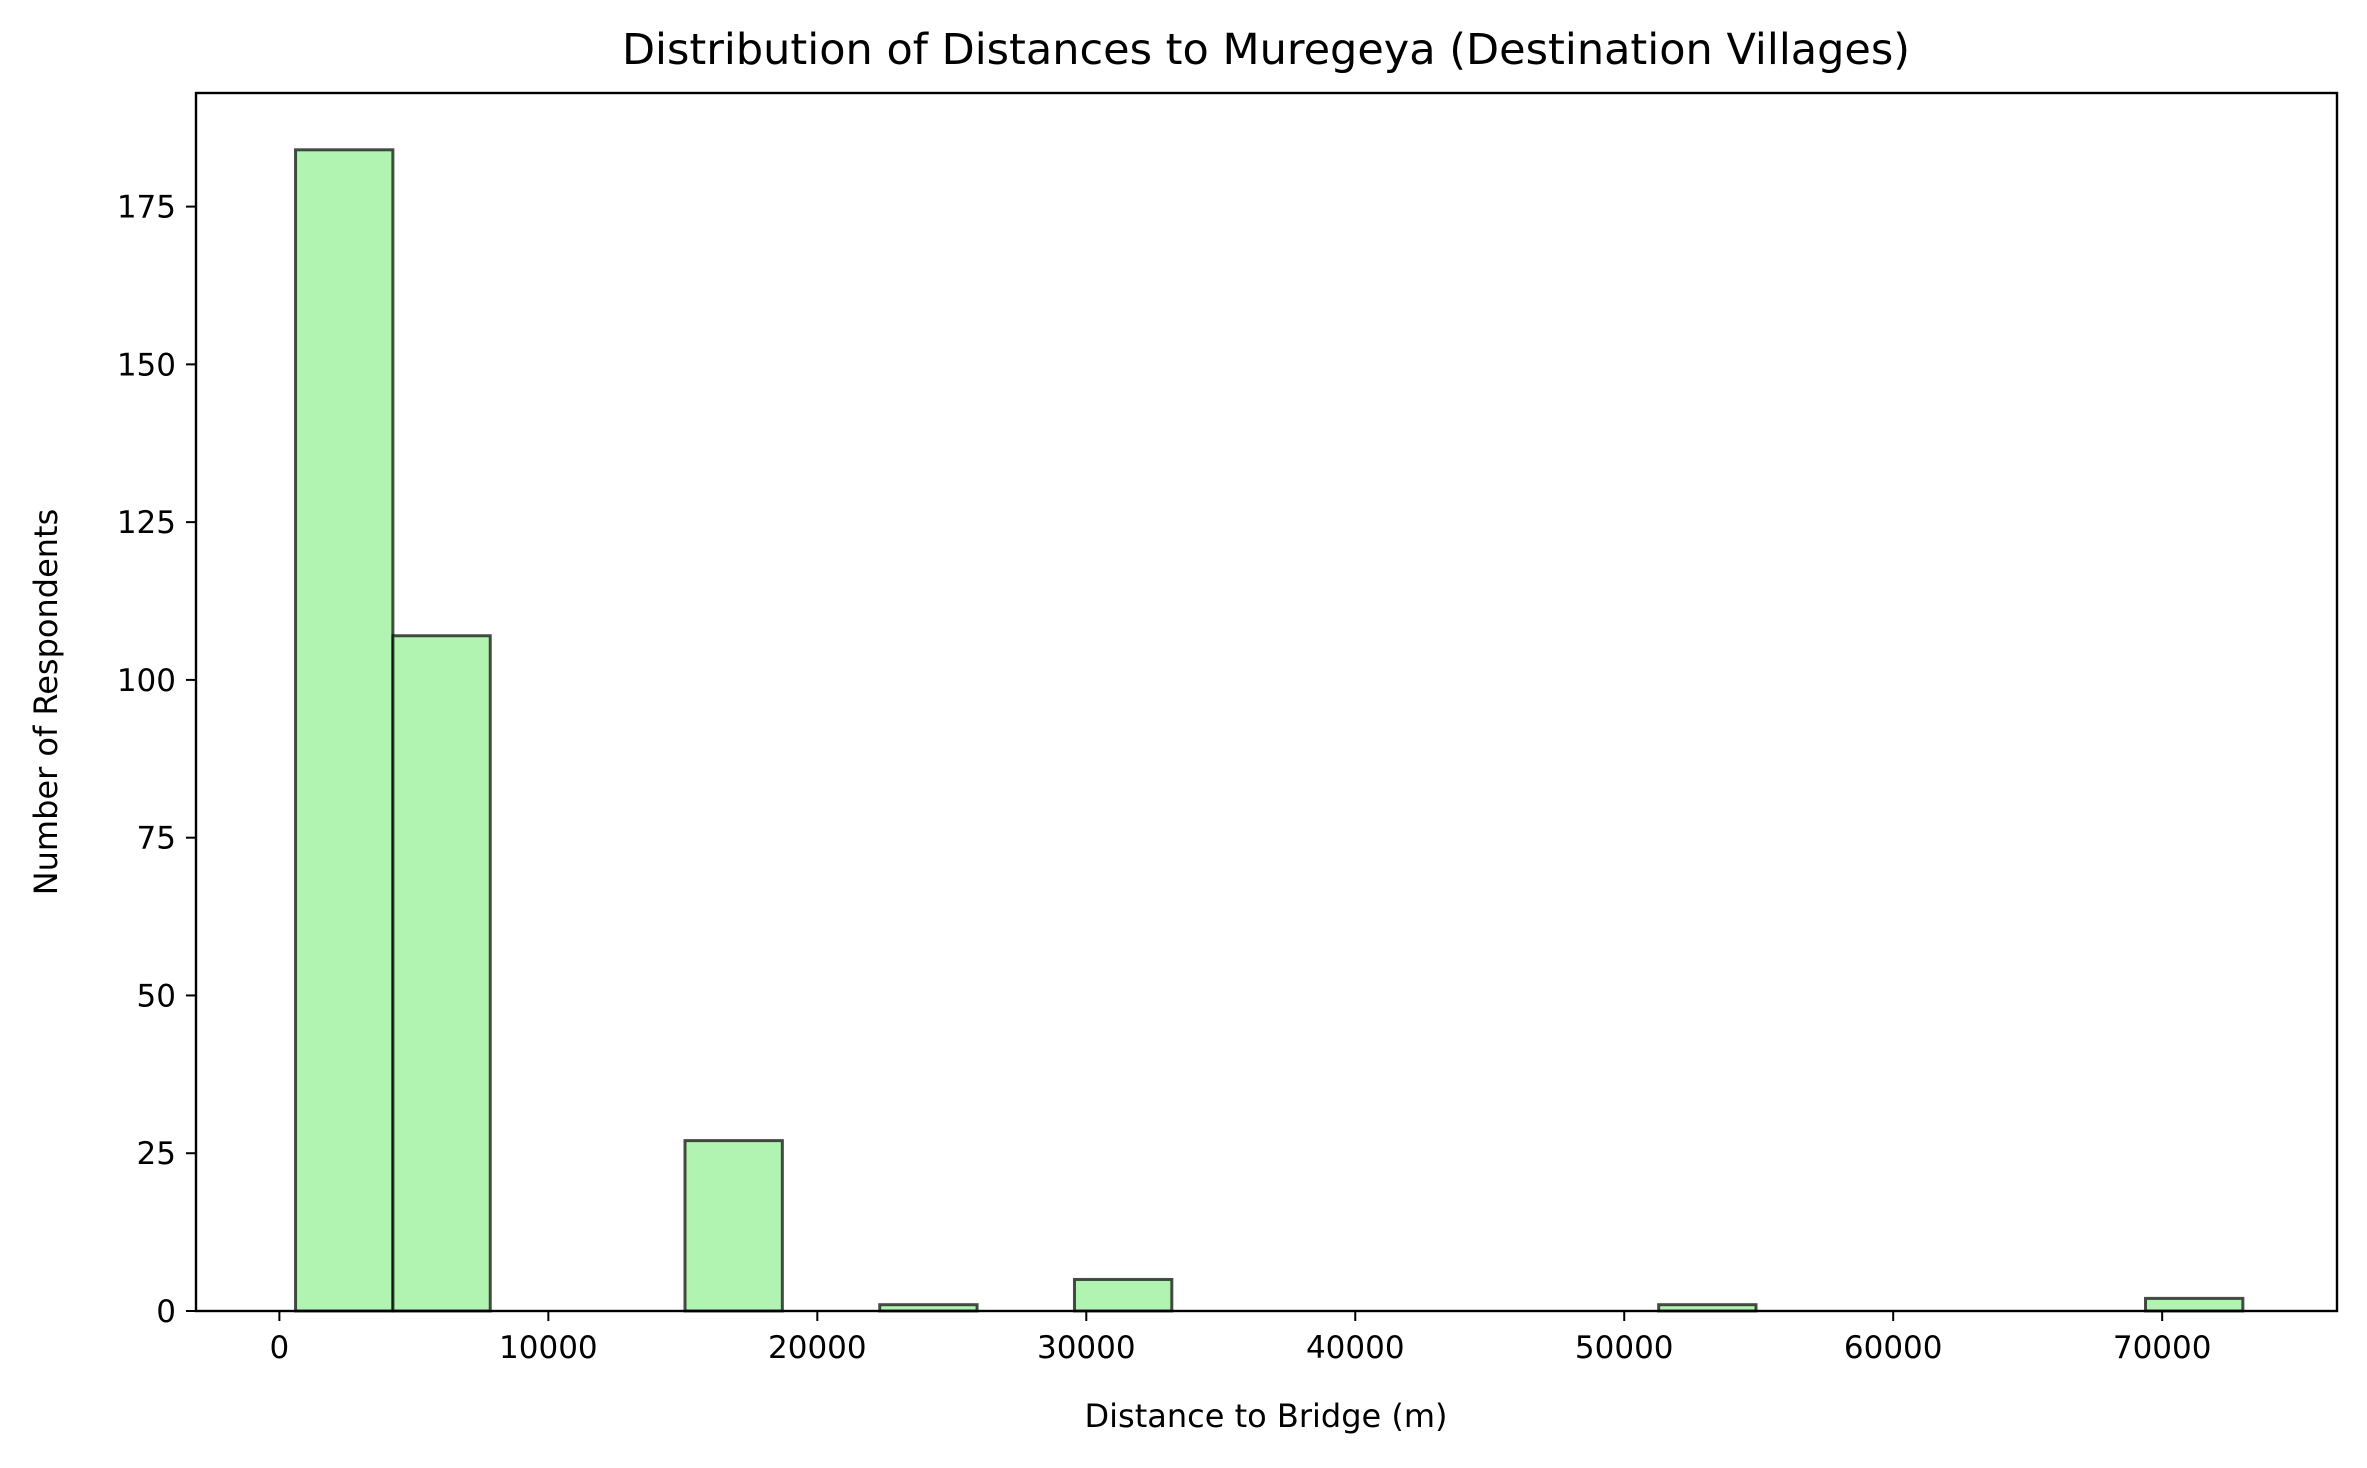  Describe the element at coordinates (2162, 1348) in the screenshot. I see `x-tick-label: 70000` at that location.